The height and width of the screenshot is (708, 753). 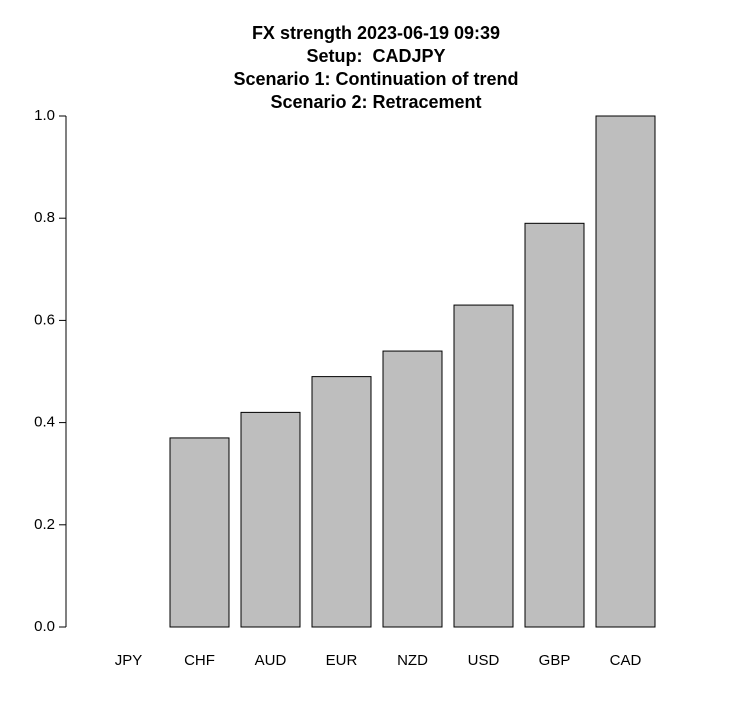 What do you see at coordinates (375, 102) in the screenshot?
I see `chart-title: Scenario 2: Retracement` at bounding box center [375, 102].